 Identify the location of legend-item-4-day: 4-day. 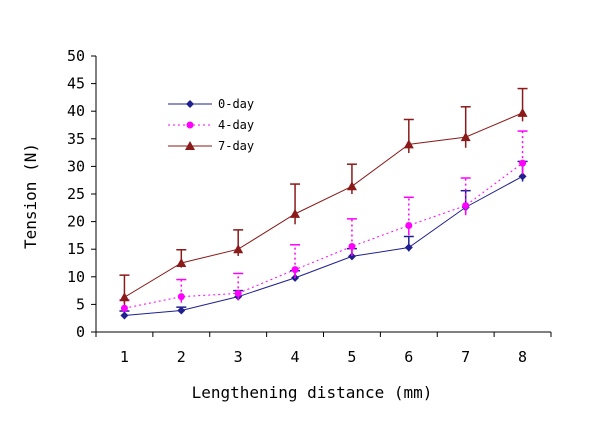
(211, 125).